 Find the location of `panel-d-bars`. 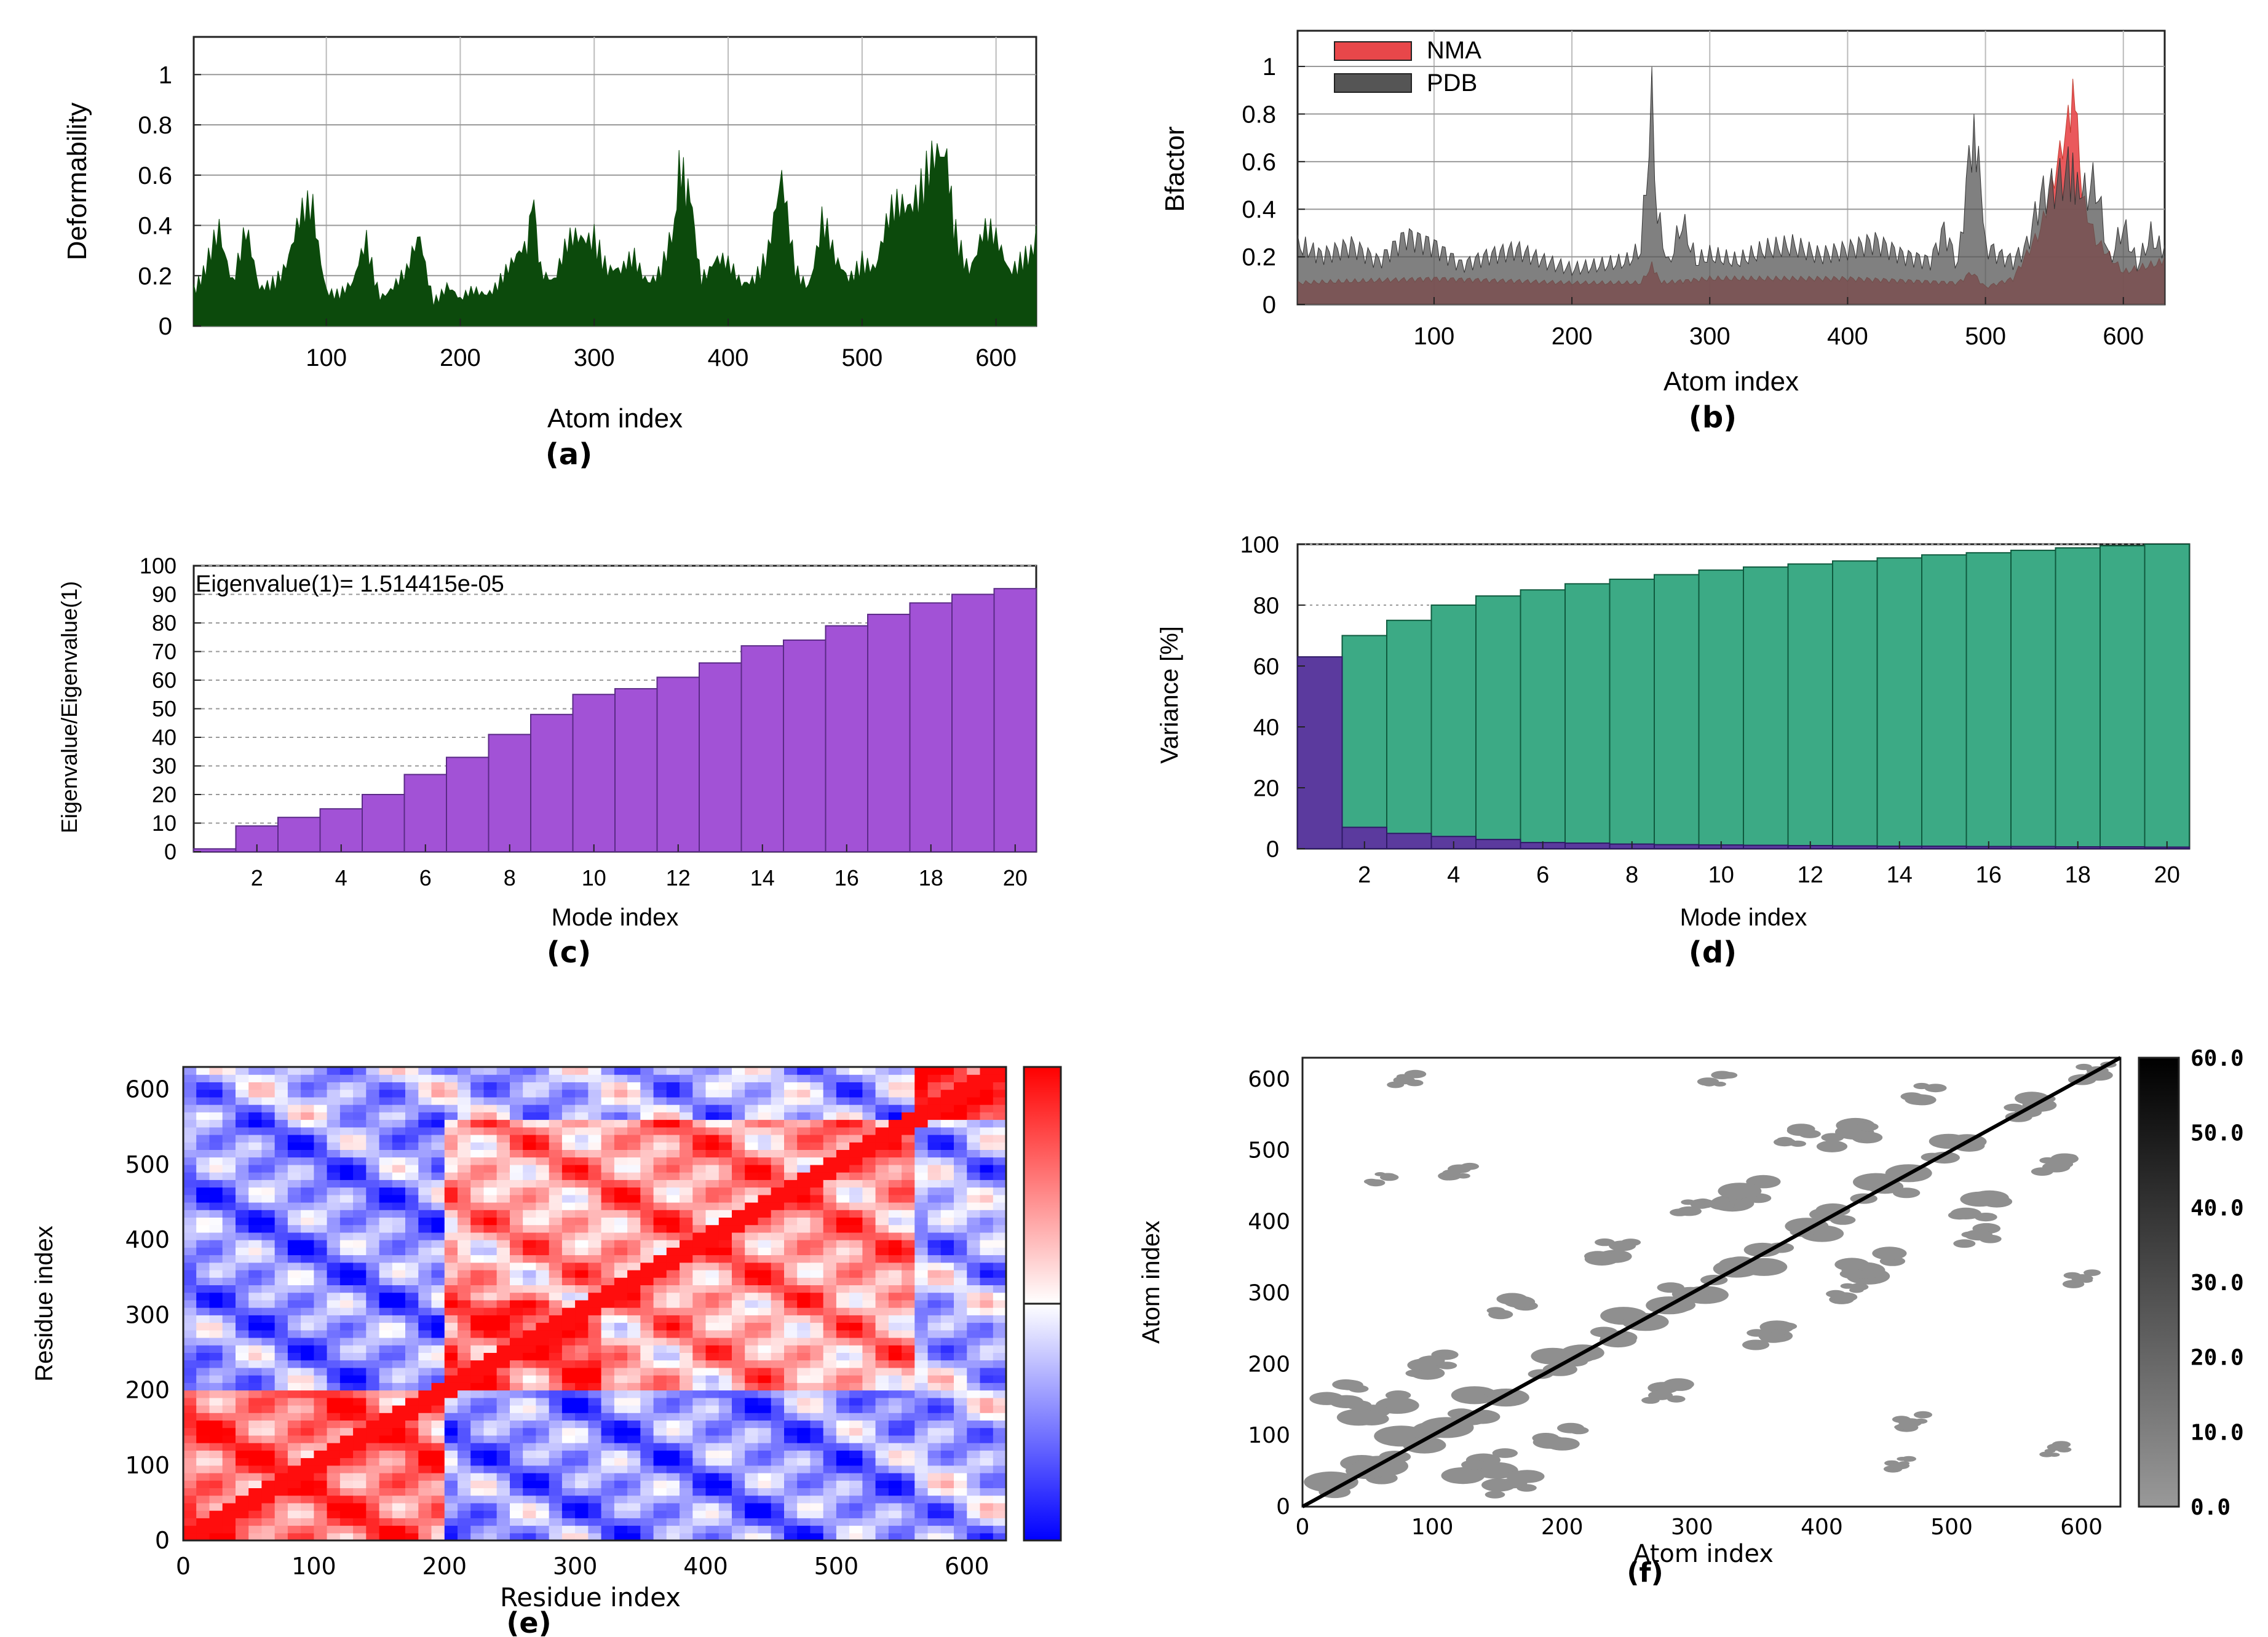

panel-d-bars is located at coordinates (1743, 697).